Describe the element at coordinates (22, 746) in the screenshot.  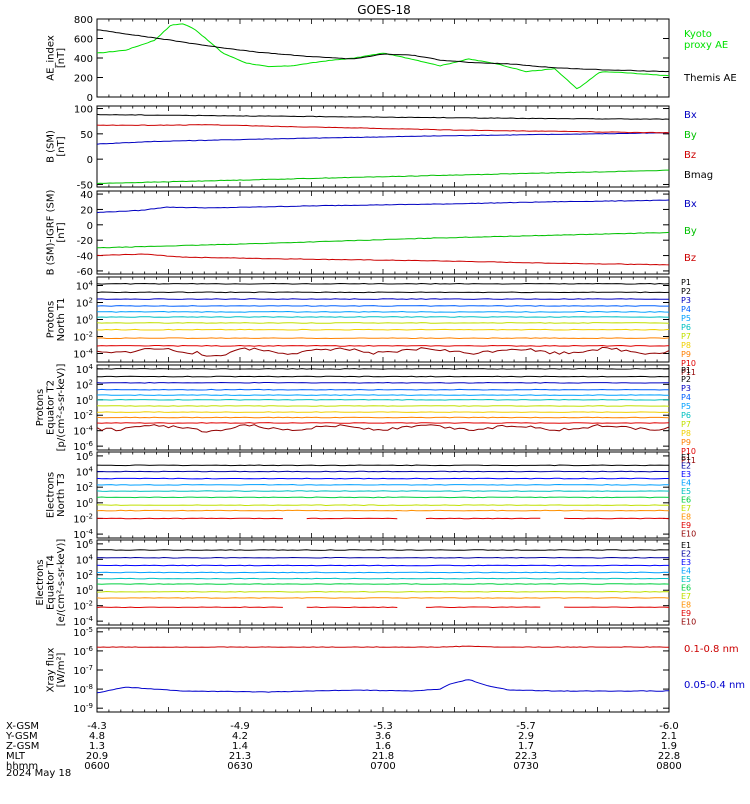
I see `x-axis-row-label: Z-GSM` at that location.